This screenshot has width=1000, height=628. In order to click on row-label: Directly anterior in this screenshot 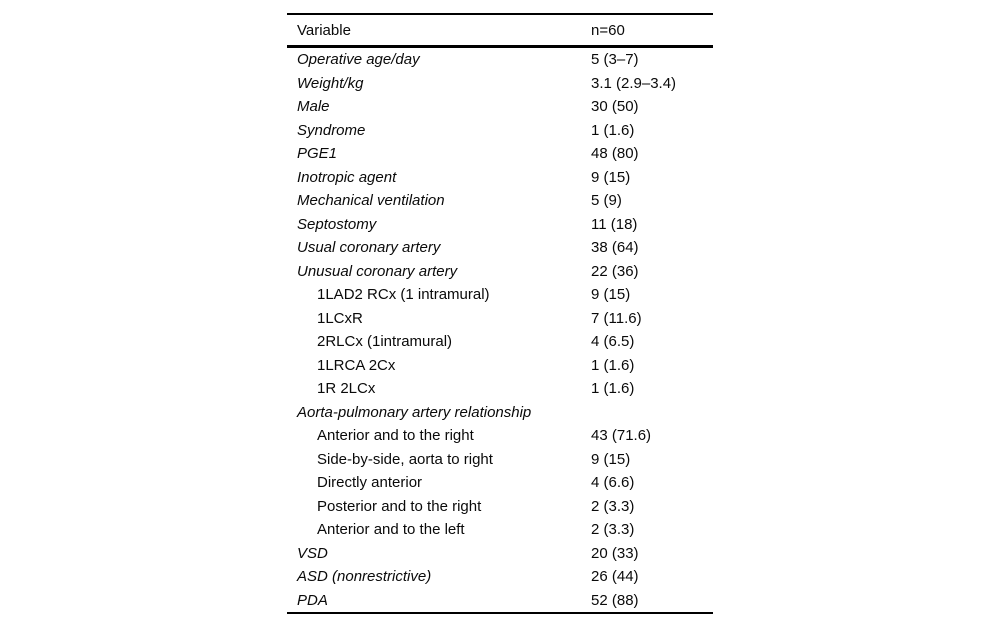, I will do `click(370, 483)`.